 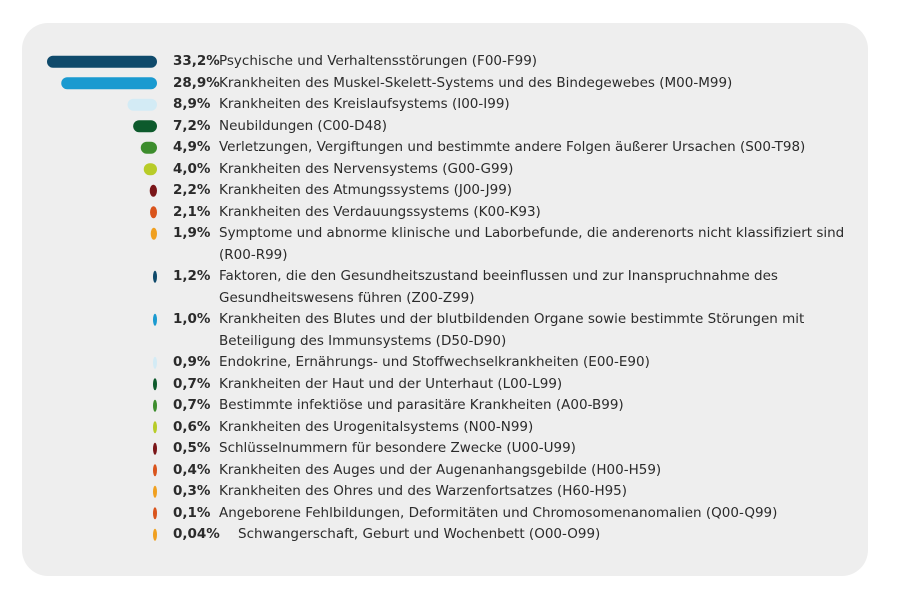 I want to click on category-label: Krankheiten des Atmungssystems (J00-J99), so click(x=366, y=190).